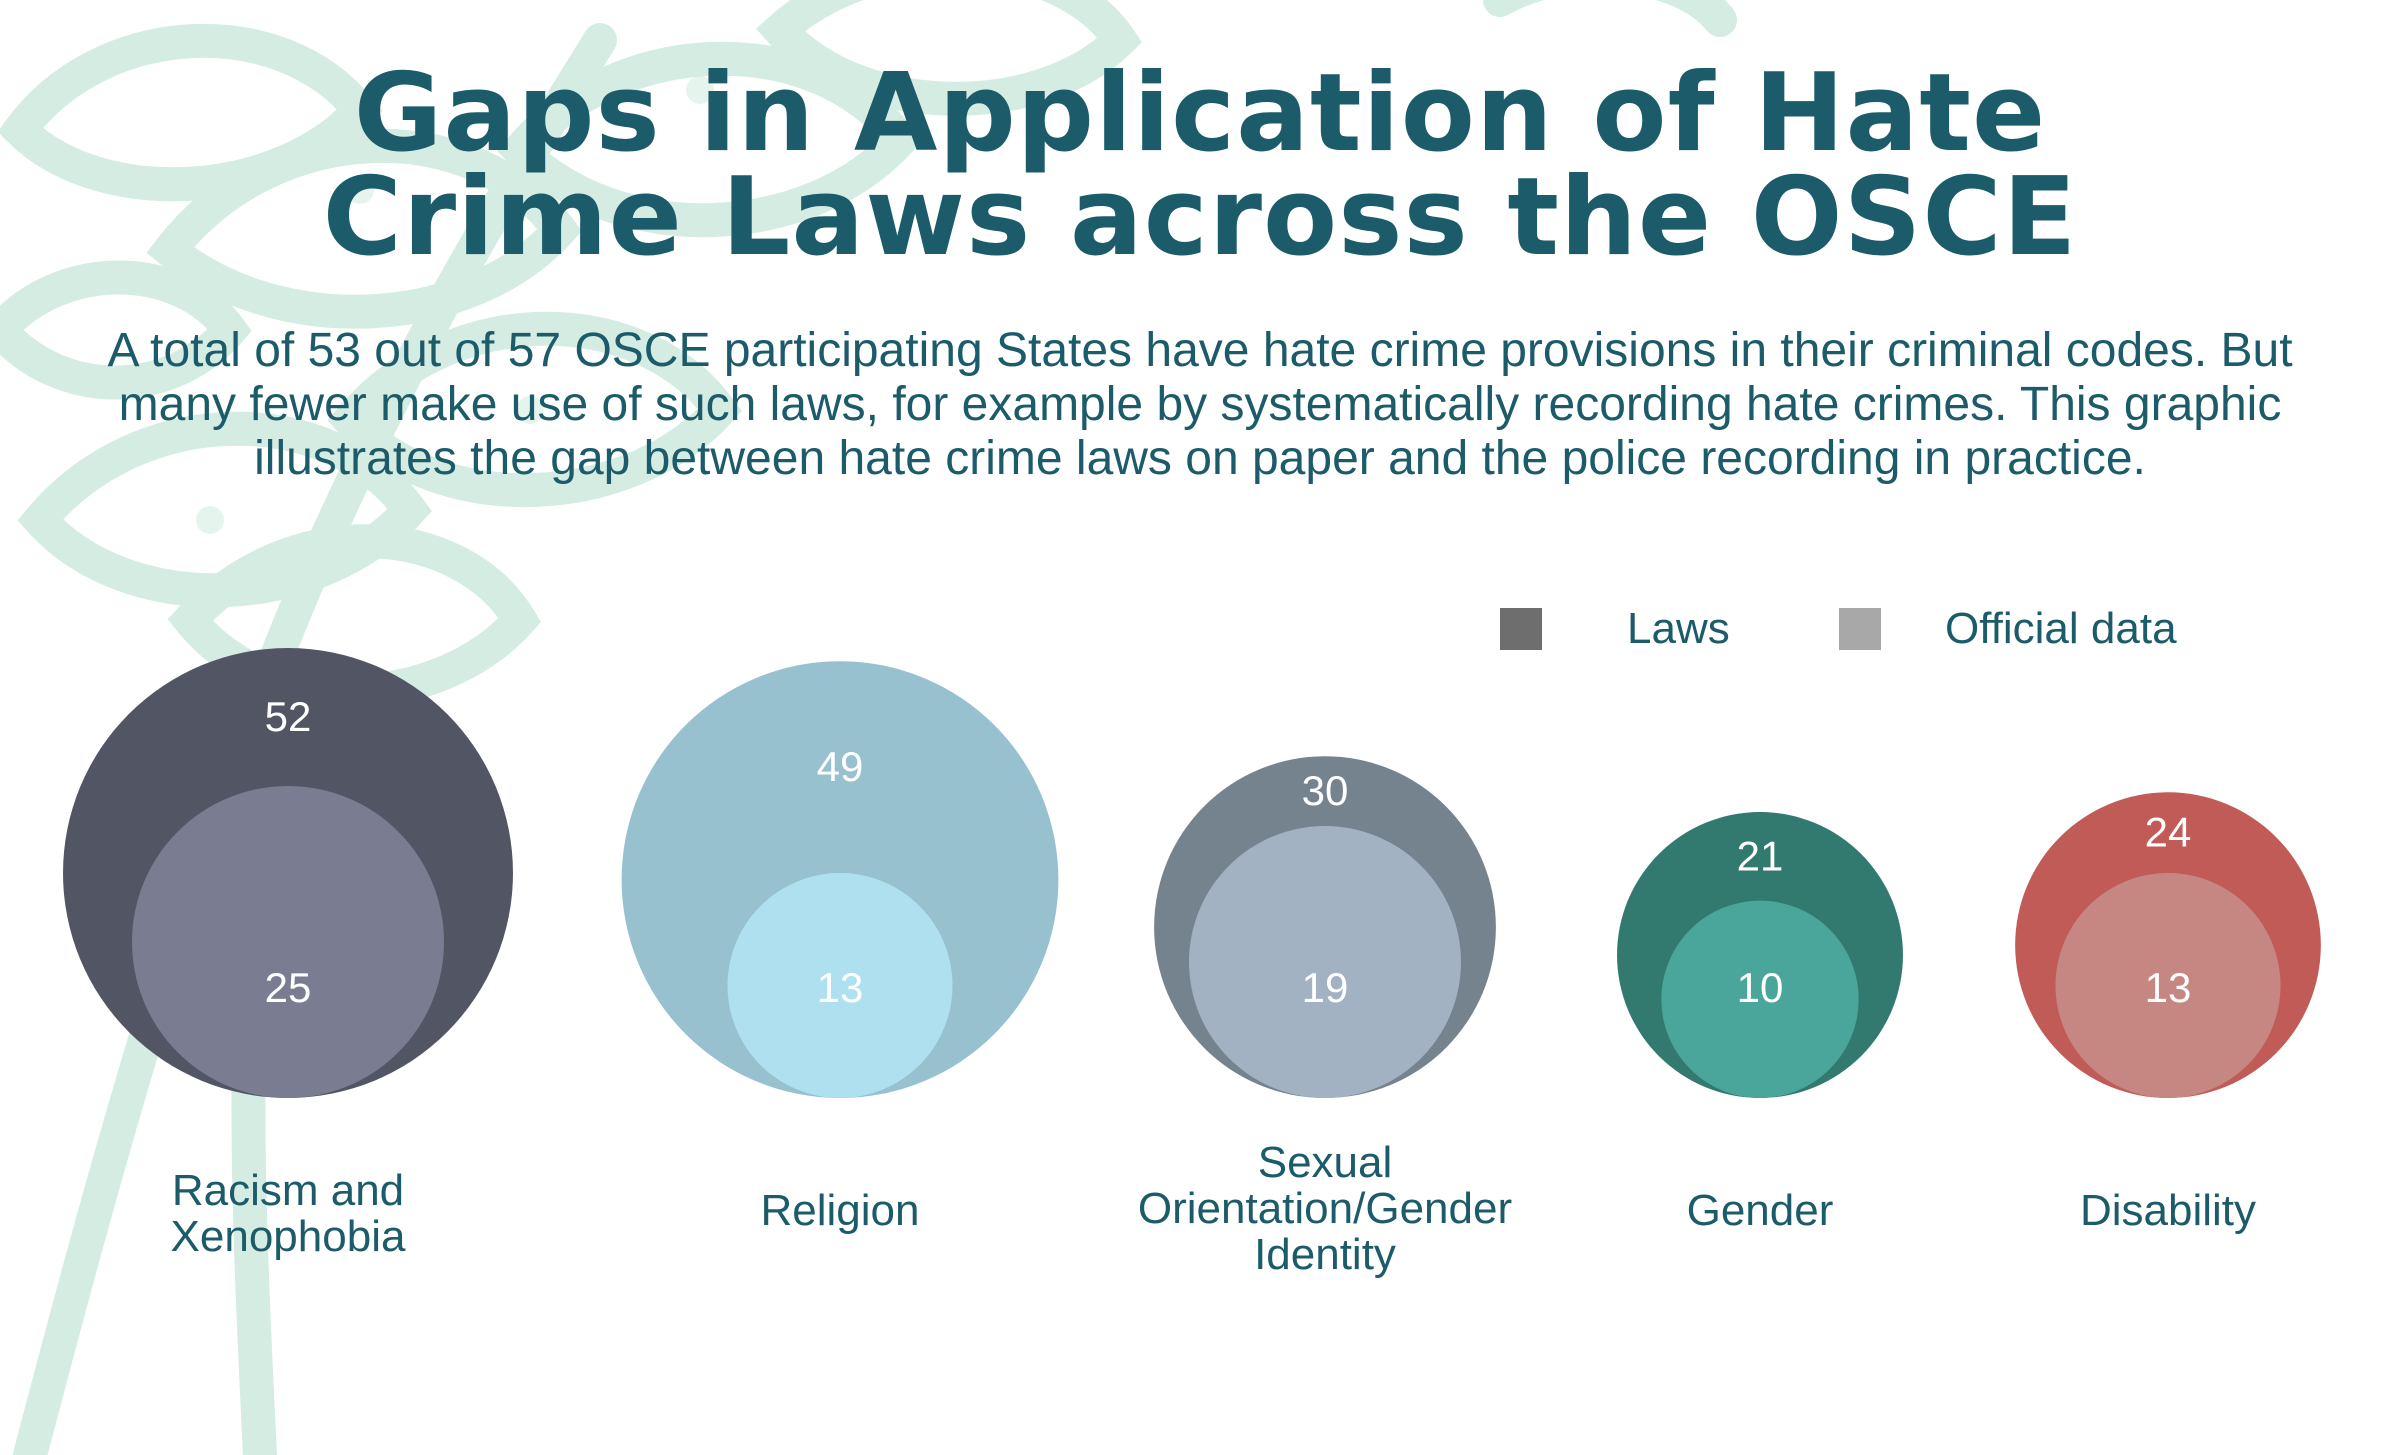 This screenshot has width=2400, height=1455. Describe the element at coordinates (288, 716) in the screenshot. I see `value-label-laws: 52` at that location.